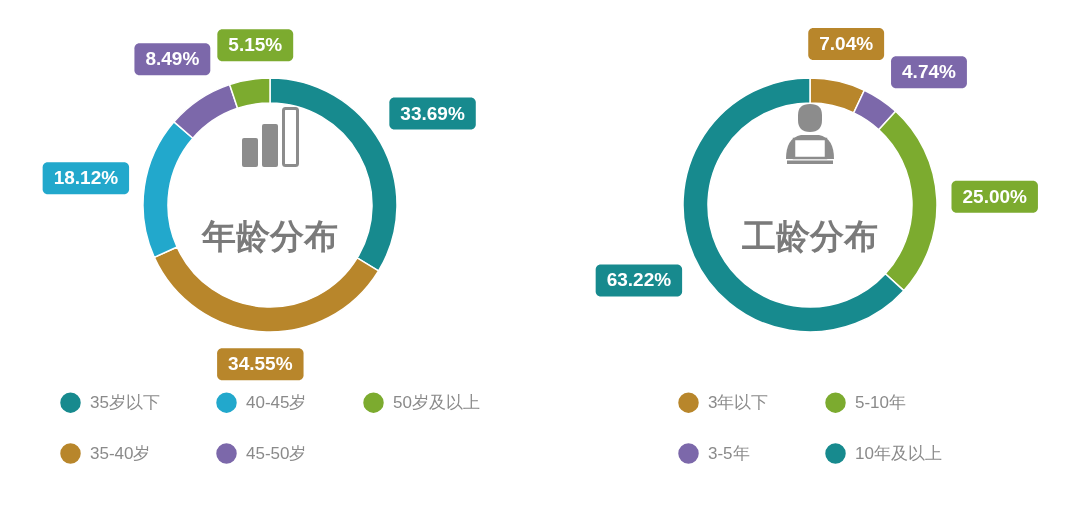 The image size is (1080, 523). Describe the element at coordinates (729, 453) in the screenshot. I see `legend-label: 3-5年` at that location.